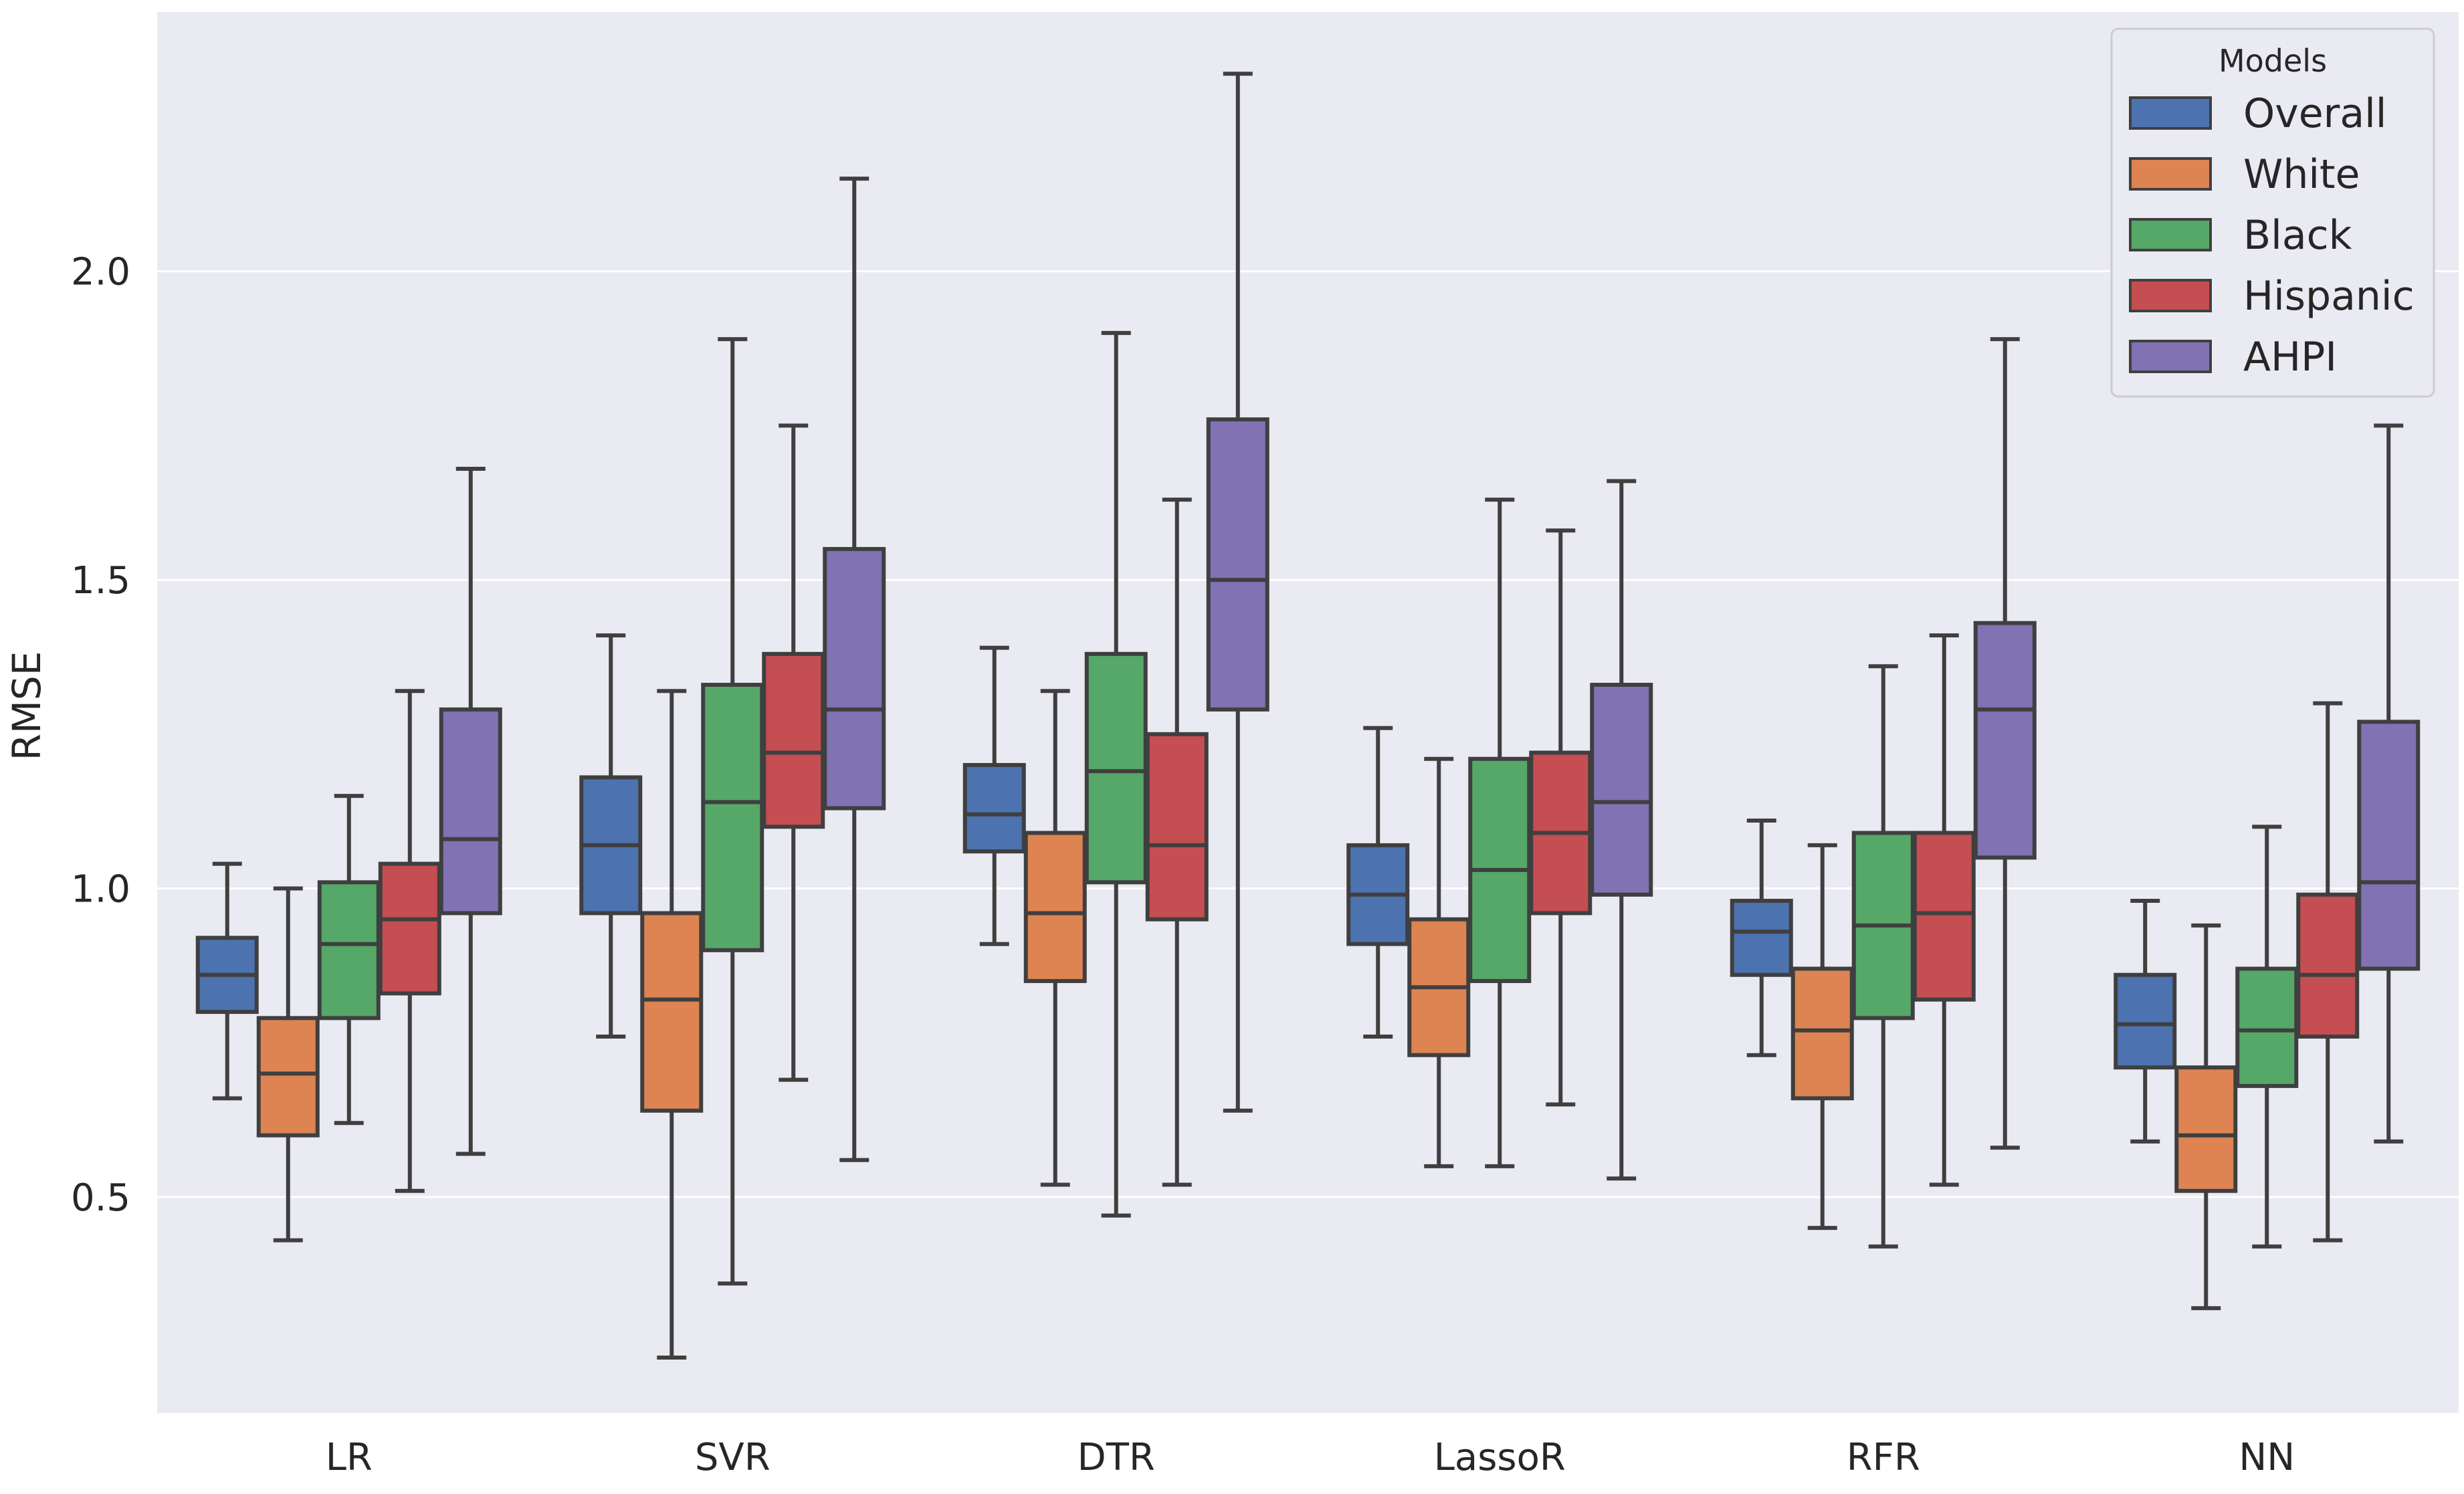  What do you see at coordinates (2233, 357) in the screenshot?
I see `legend-item: AHPI` at bounding box center [2233, 357].